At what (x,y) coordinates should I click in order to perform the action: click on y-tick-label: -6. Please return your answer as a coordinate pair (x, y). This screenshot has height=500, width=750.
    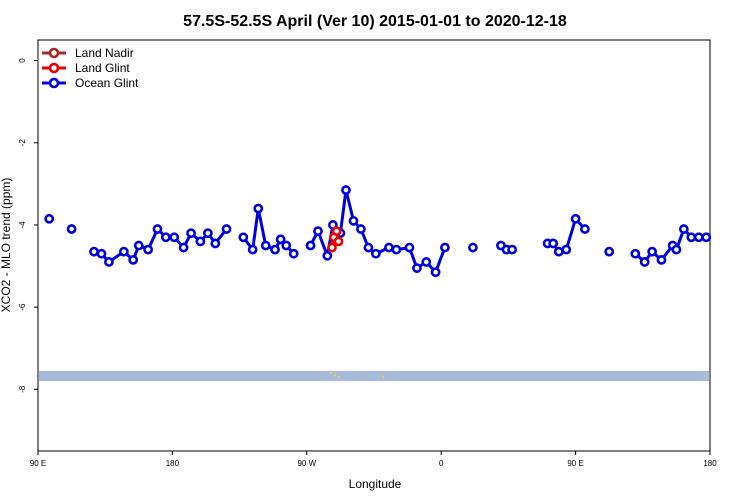
    Looking at the image, I should click on (22, 307).